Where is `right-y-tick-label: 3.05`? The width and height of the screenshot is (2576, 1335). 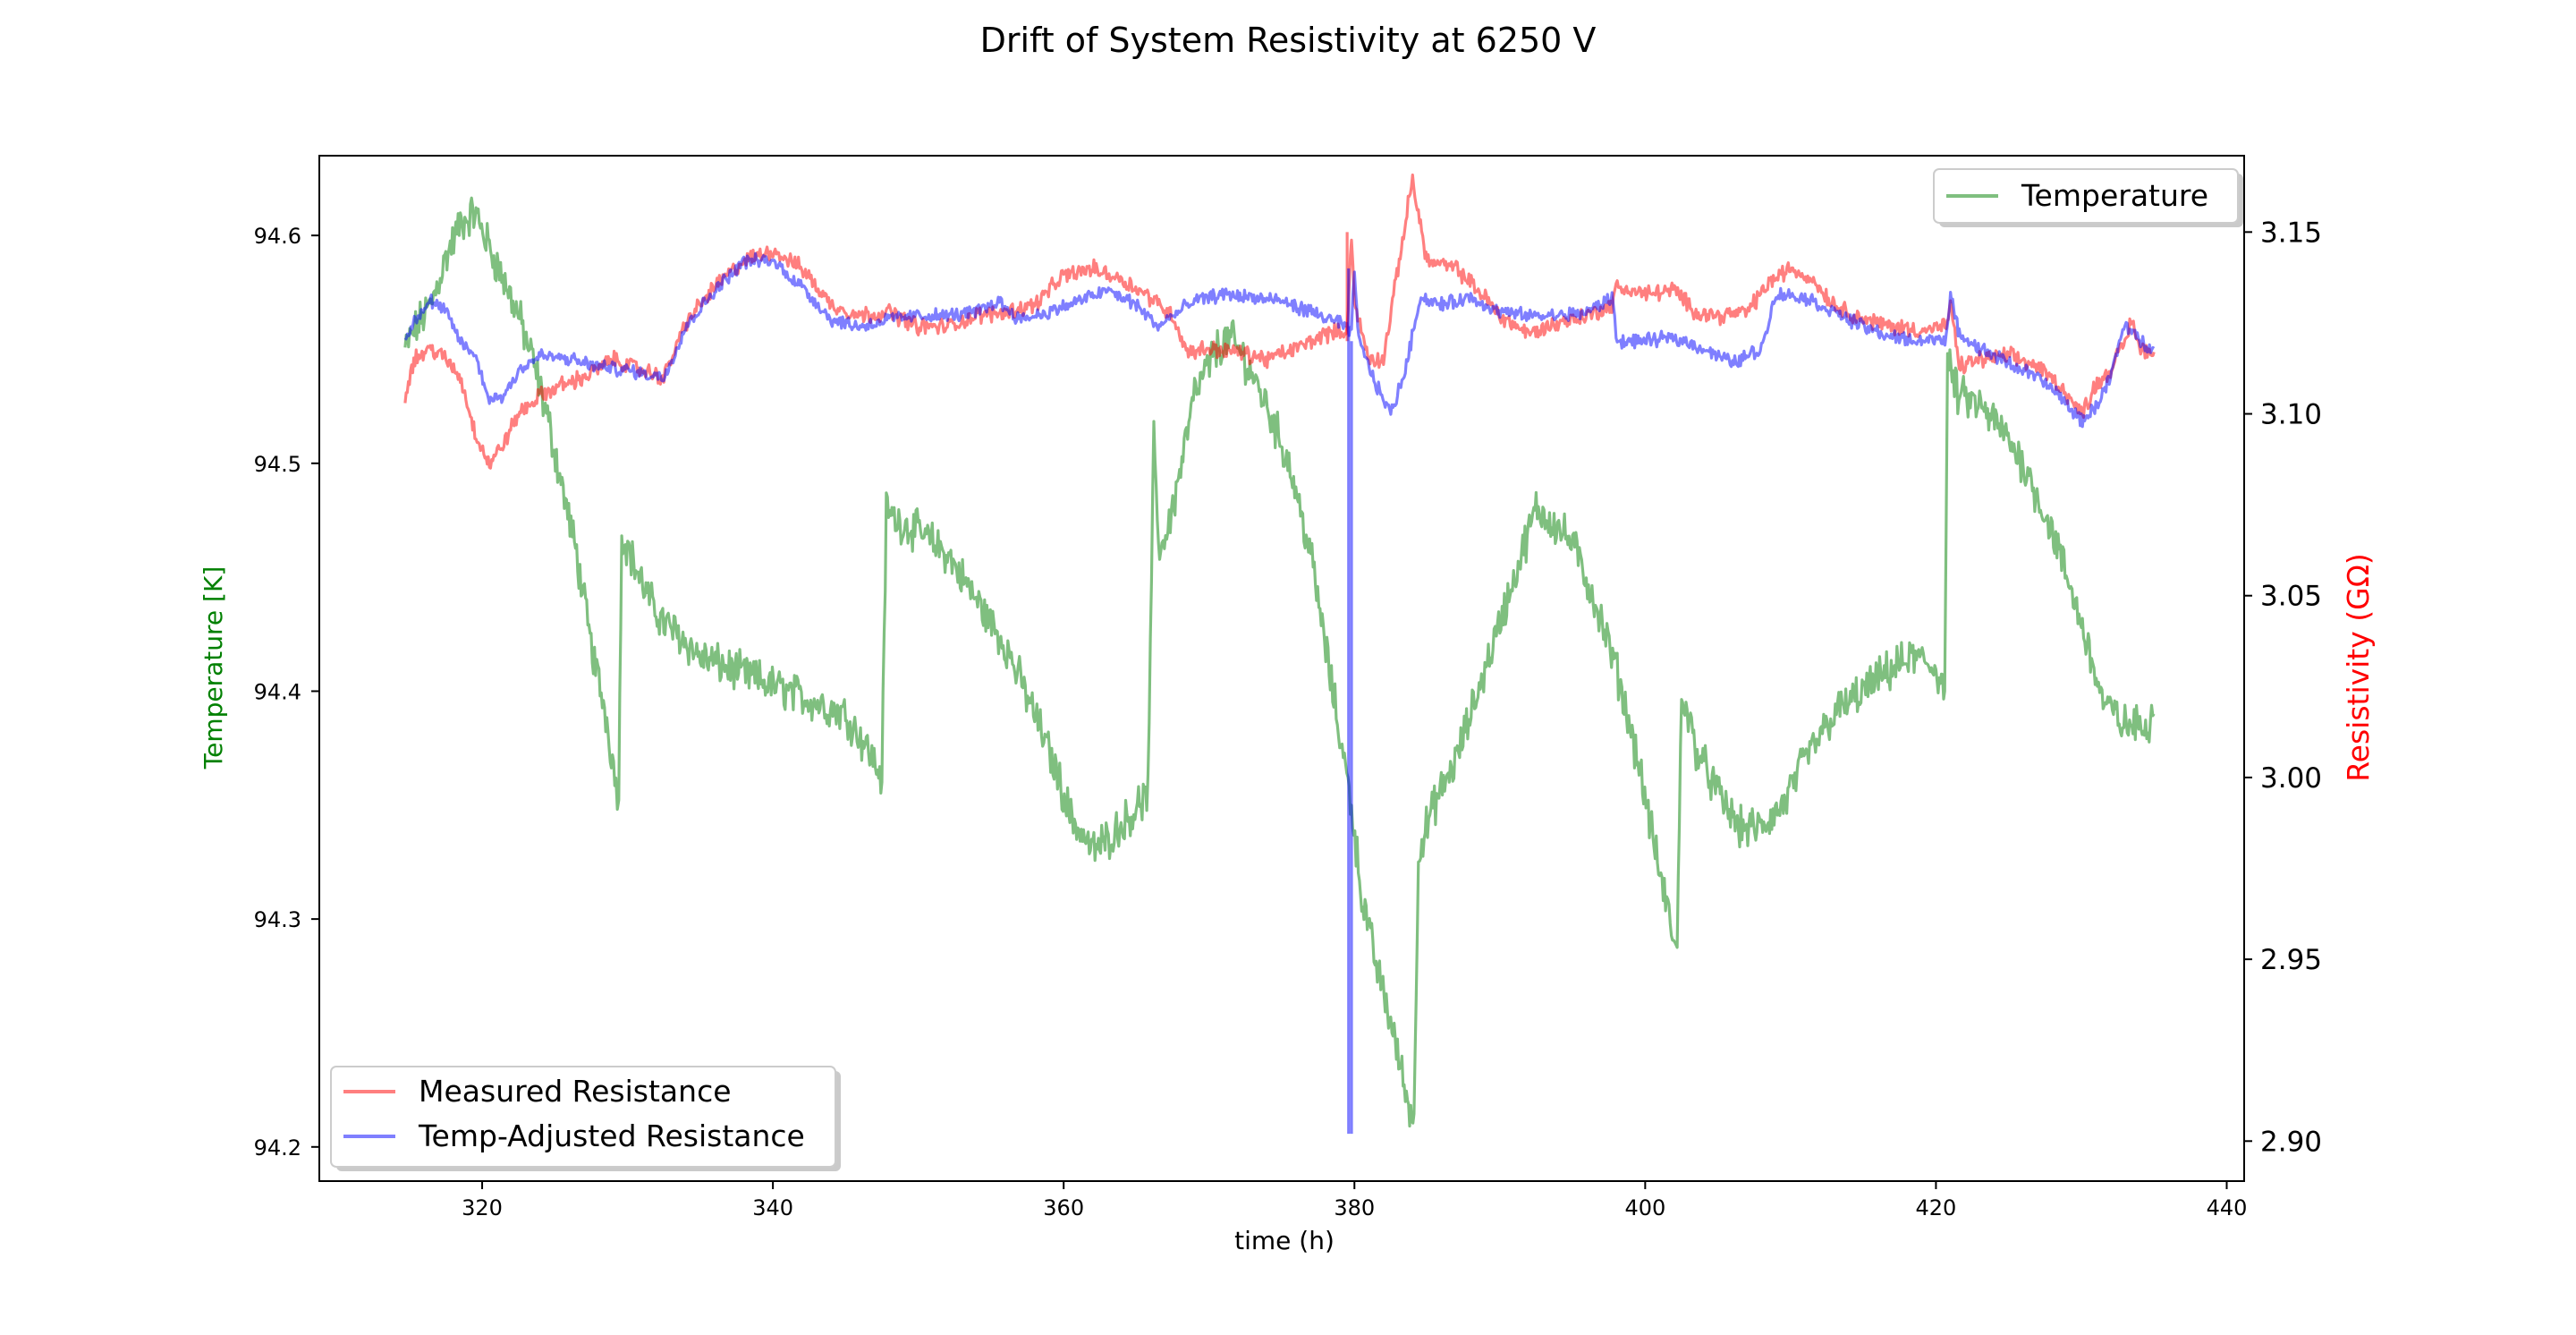
right-y-tick-label: 3.05 is located at coordinates (2291, 597).